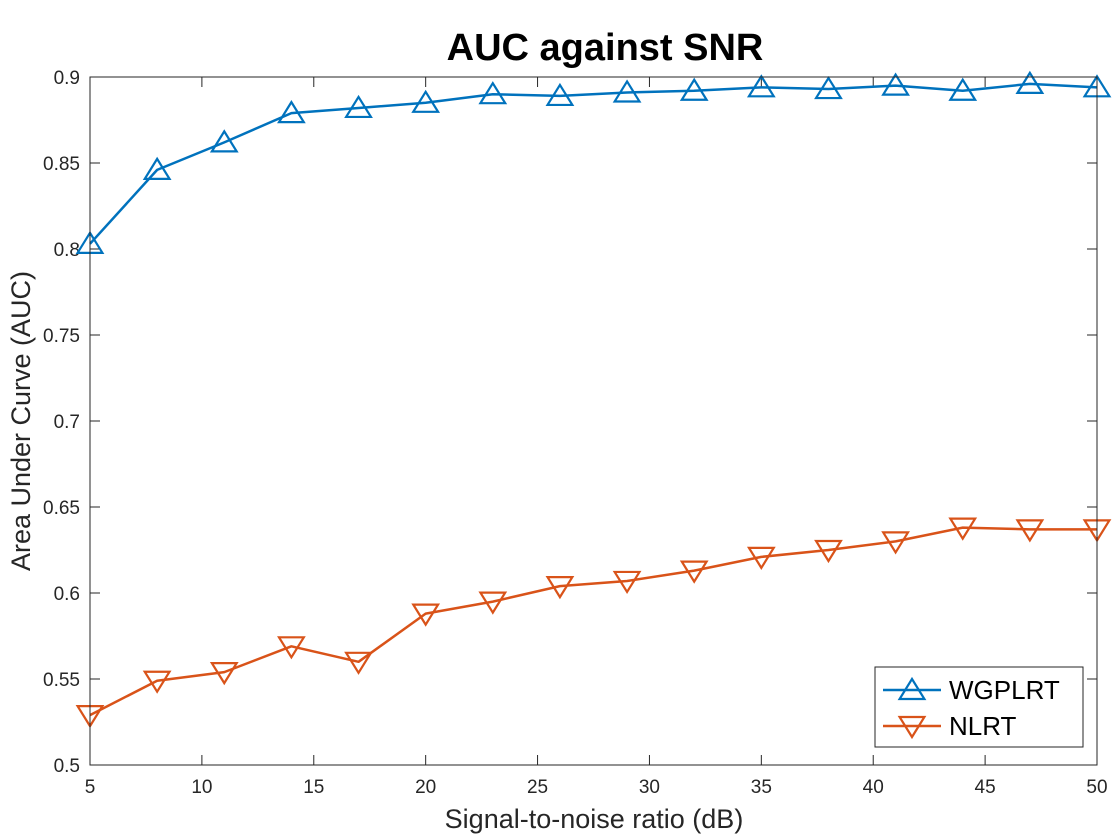 The width and height of the screenshot is (1120, 840). I want to click on x-tick-label: 40, so click(873, 787).